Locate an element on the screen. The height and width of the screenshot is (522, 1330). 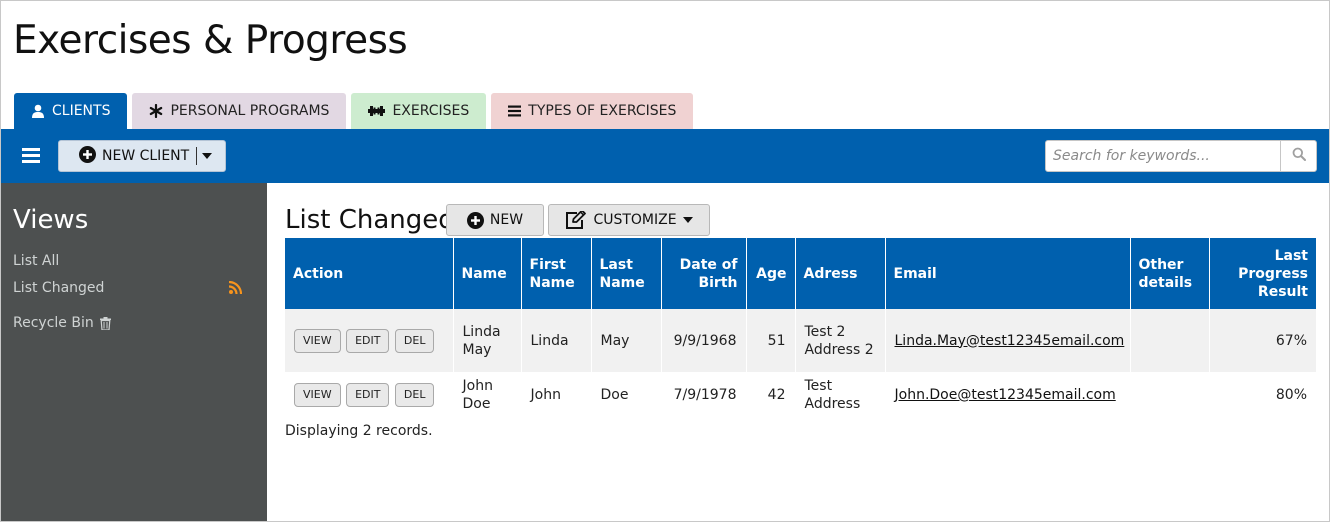
new-client-label: NEW CLIENT is located at coordinates (146, 156).